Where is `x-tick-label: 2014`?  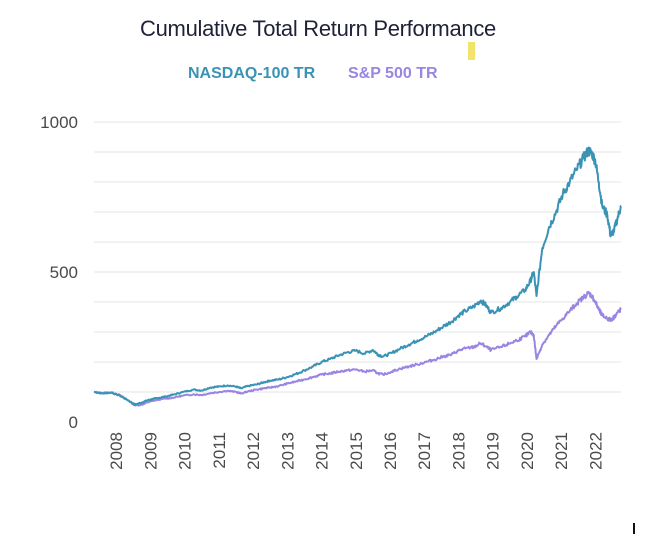 x-tick-label: 2014 is located at coordinates (322, 451).